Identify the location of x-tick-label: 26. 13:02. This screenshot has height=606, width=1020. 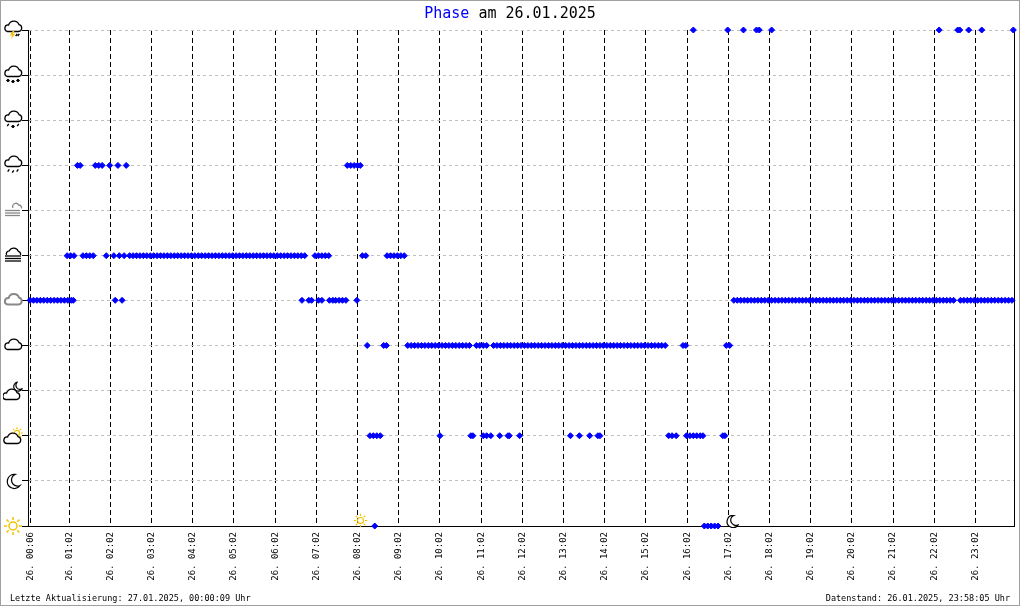
(562, 556).